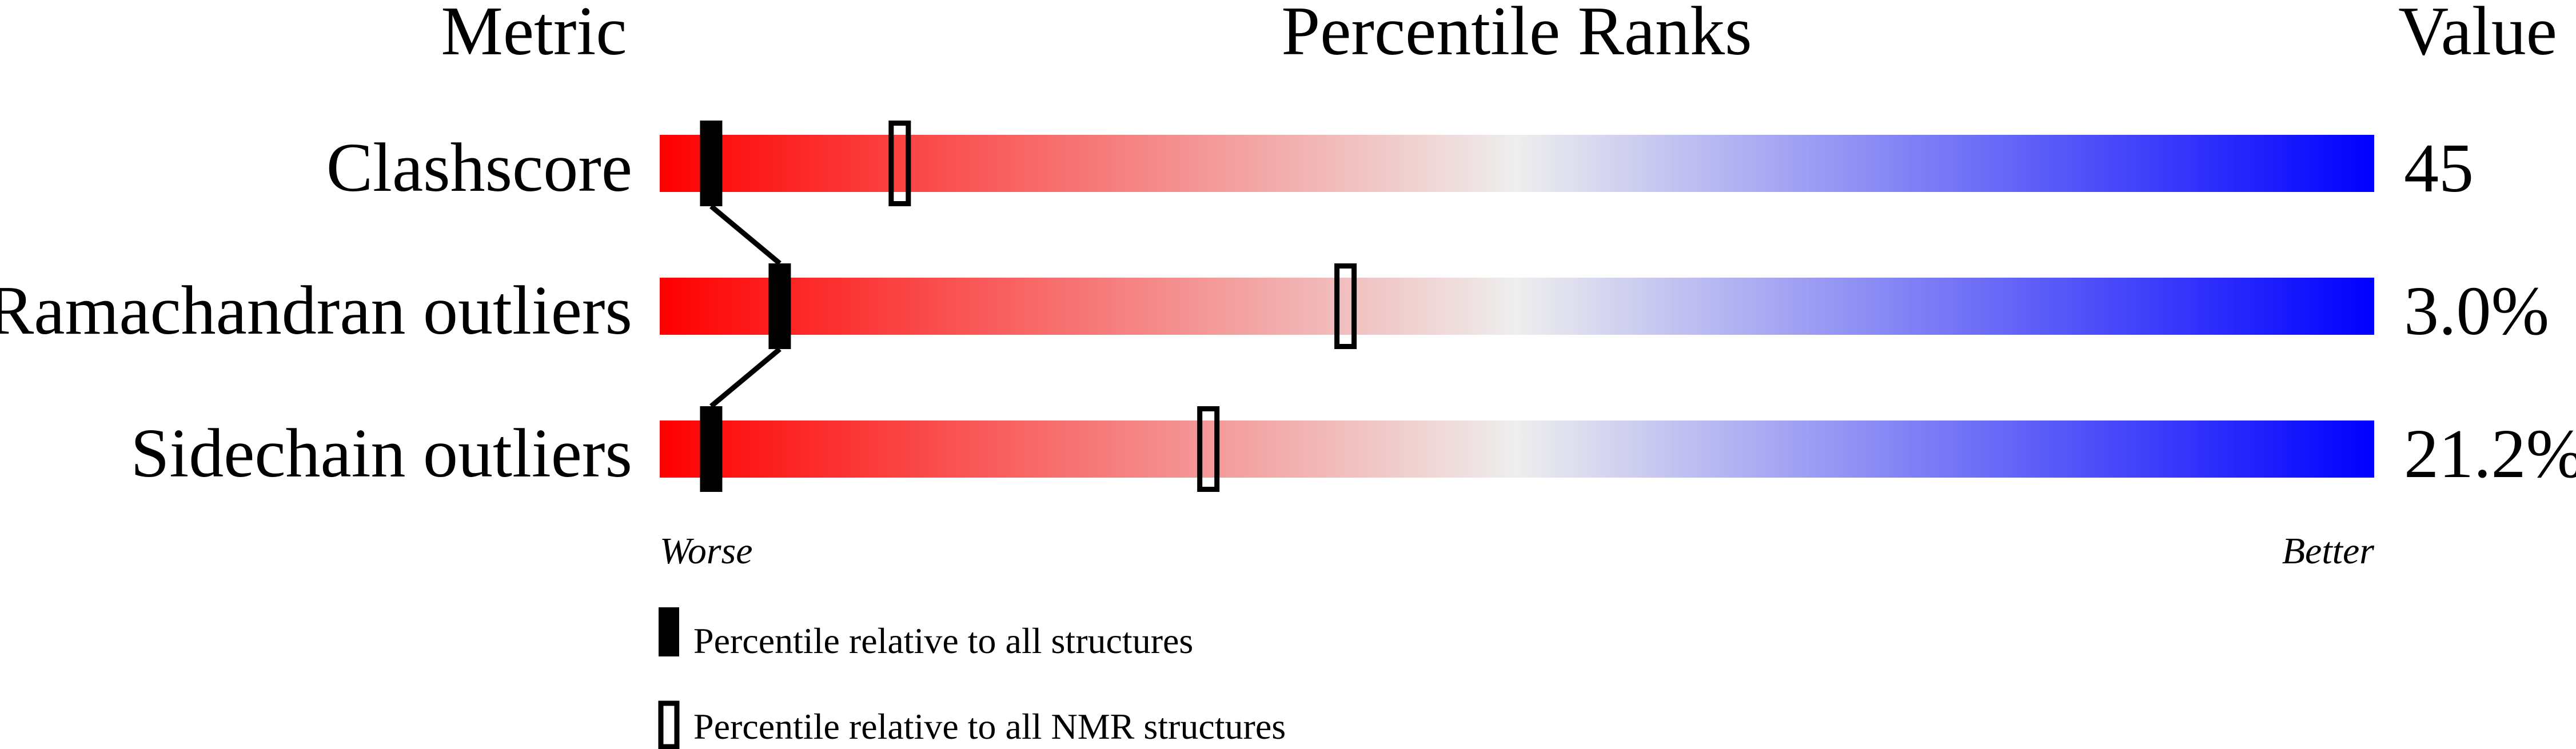  What do you see at coordinates (706, 551) in the screenshot?
I see `axis-label-worse: Worse` at bounding box center [706, 551].